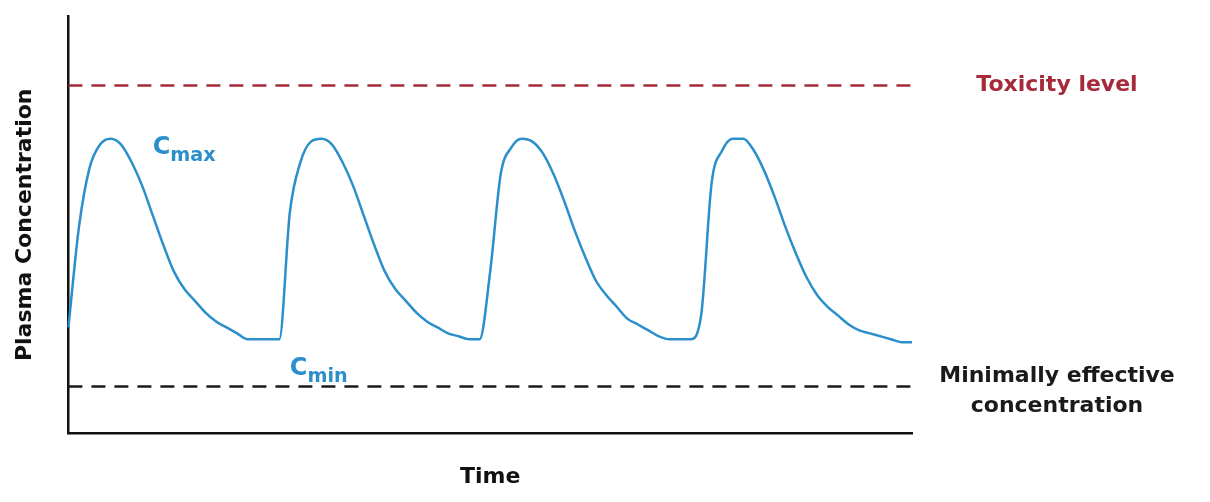 The width and height of the screenshot is (1210, 502). I want to click on ref-line-label: Toxicity level, so click(1057, 84).